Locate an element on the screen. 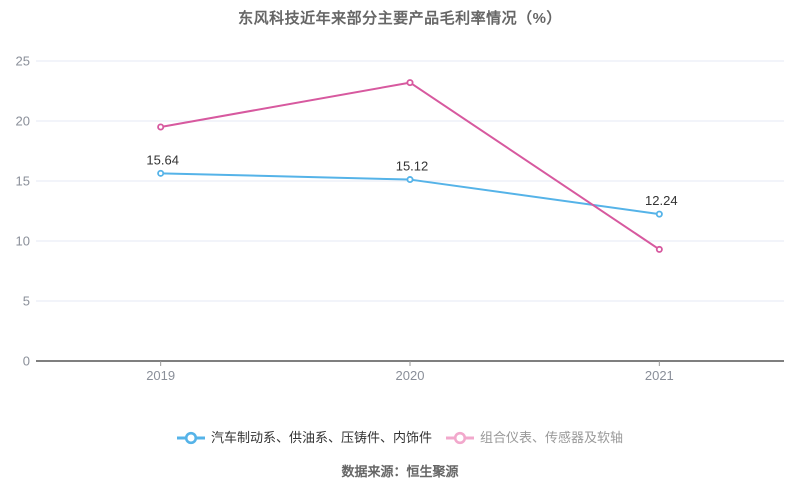 This screenshot has width=800, height=501. y-tick-label: 25 is located at coordinates (23, 61).